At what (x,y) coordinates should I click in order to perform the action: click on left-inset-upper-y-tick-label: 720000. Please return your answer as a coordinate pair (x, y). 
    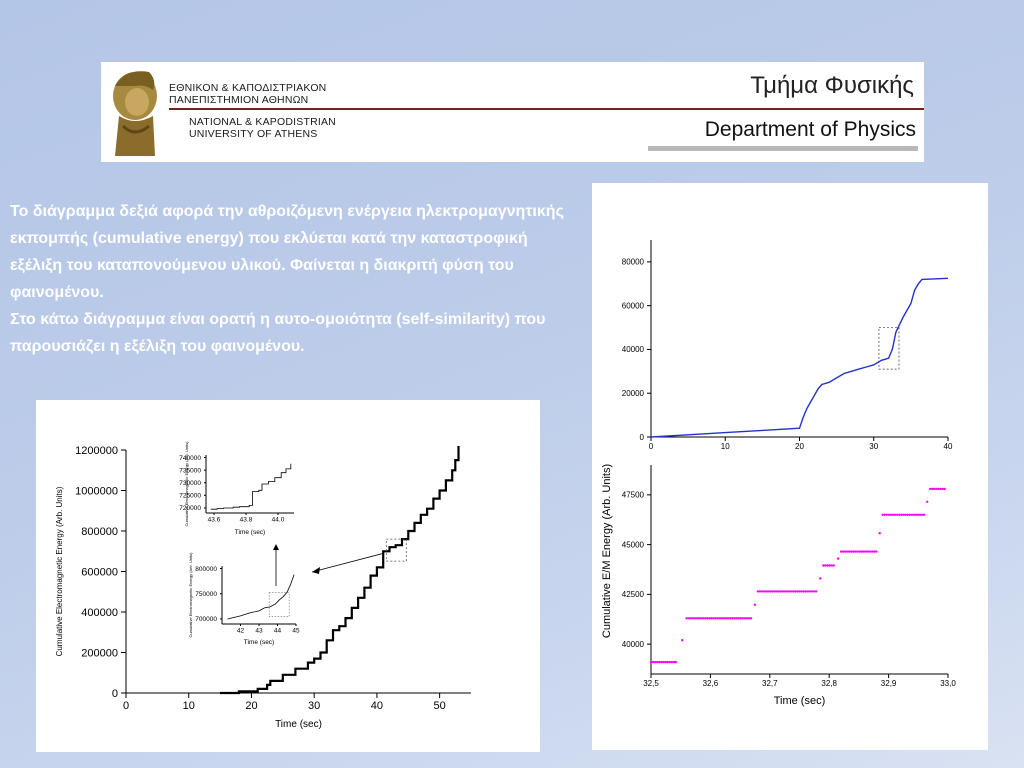
    Looking at the image, I should click on (190, 508).